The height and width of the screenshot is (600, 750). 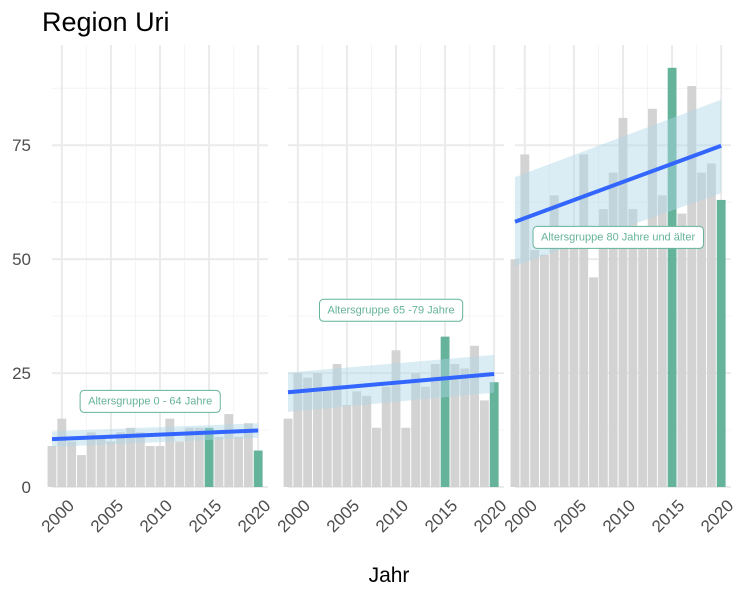 I want to click on y-tick-label: 25, so click(x=21, y=373).